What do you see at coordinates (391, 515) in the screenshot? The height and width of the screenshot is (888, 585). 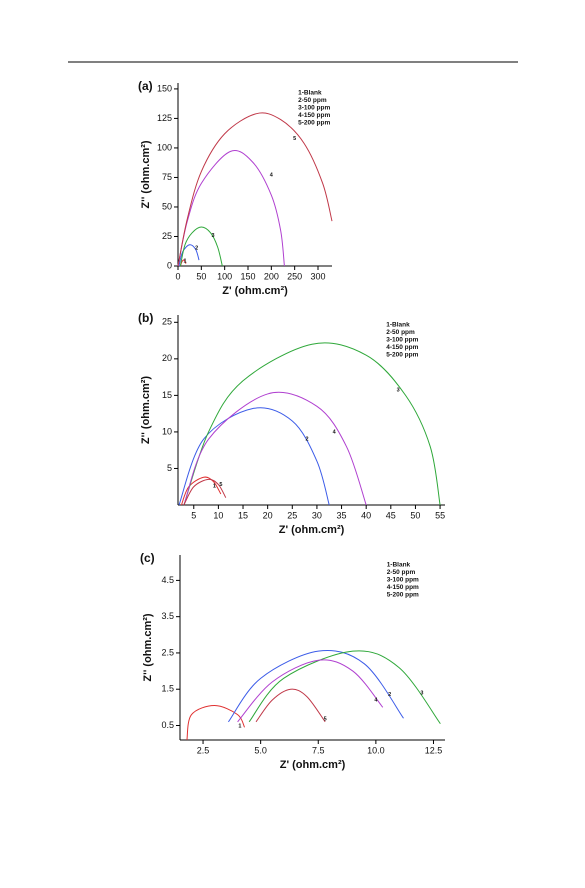 I see `x-tick-label: 45` at bounding box center [391, 515].